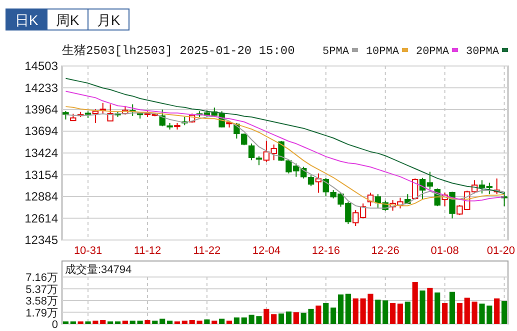  What do you see at coordinates (55, 325) in the screenshot?
I see `ytick: 0` at bounding box center [55, 325].